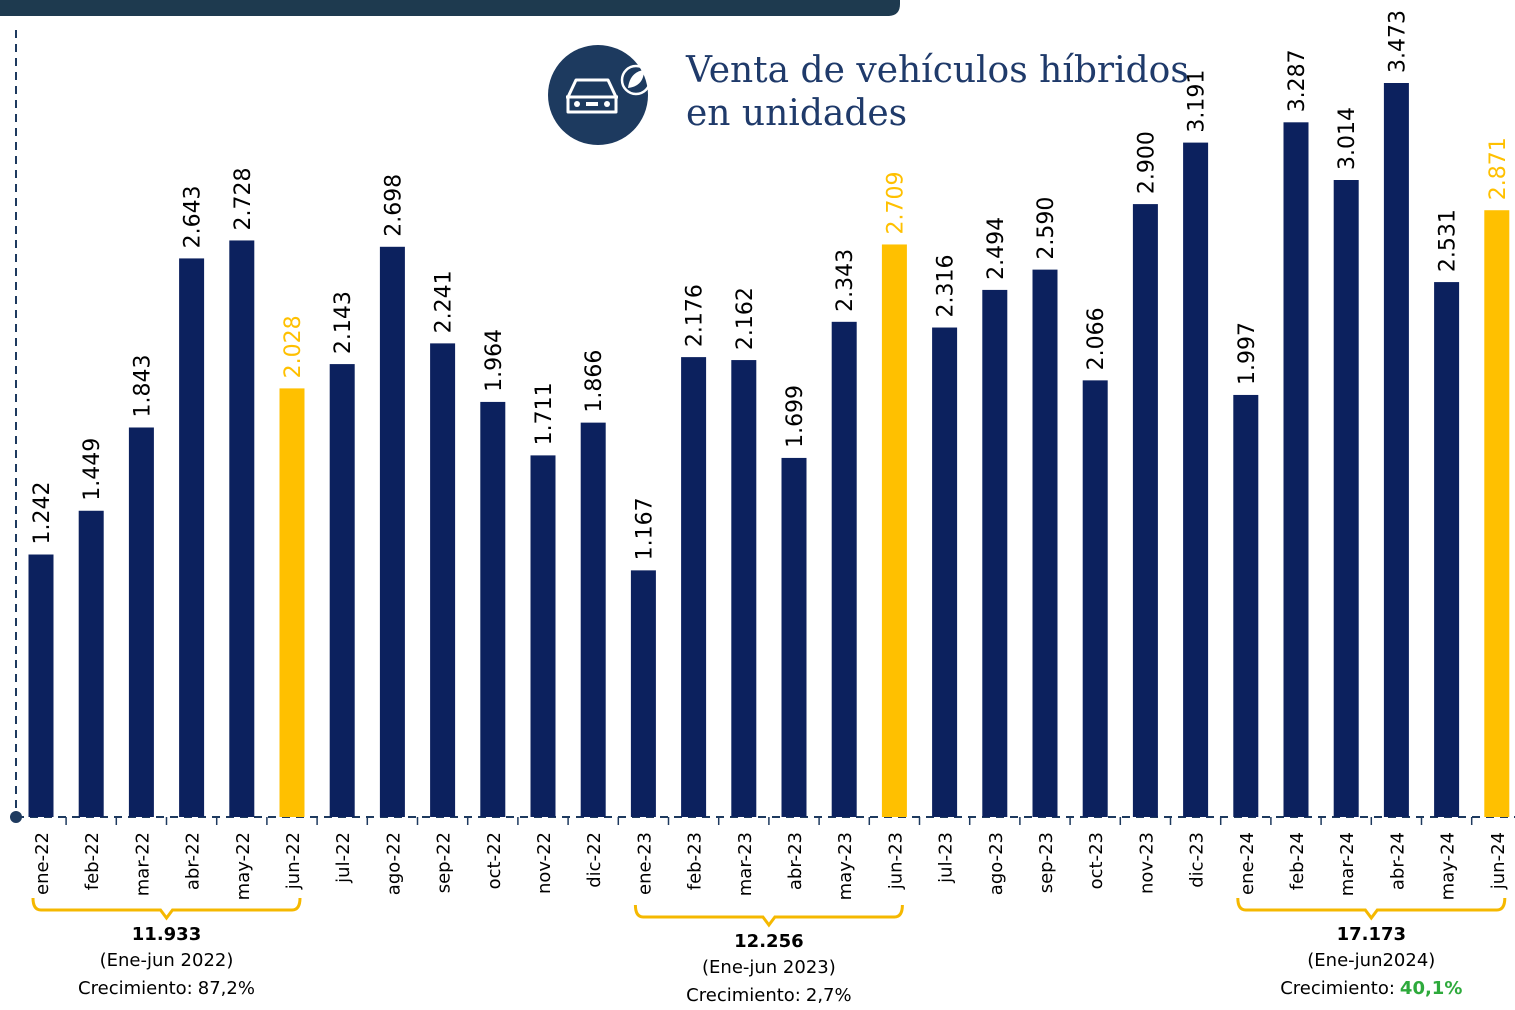 Image resolution: width=1515 pixels, height=1010 pixels. Describe the element at coordinates (946, 858) in the screenshot. I see `x-tick-label: jul-23` at that location.